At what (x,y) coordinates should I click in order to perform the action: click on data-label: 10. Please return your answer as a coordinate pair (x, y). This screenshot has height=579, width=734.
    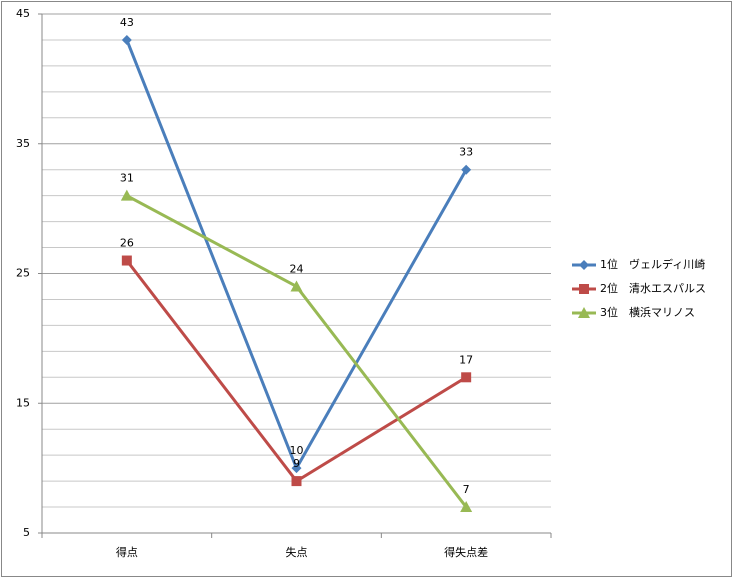
    Looking at the image, I should click on (297, 450).